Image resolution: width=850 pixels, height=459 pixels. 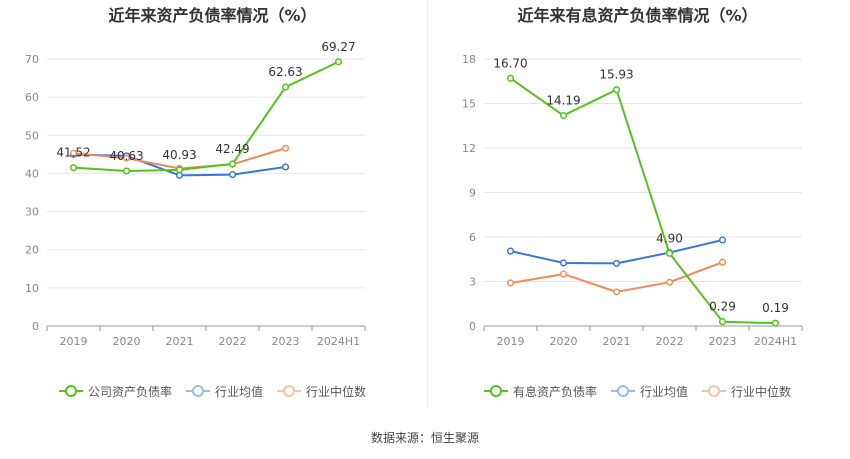 What do you see at coordinates (427, 204) in the screenshot?
I see `panel-divider` at bounding box center [427, 204].